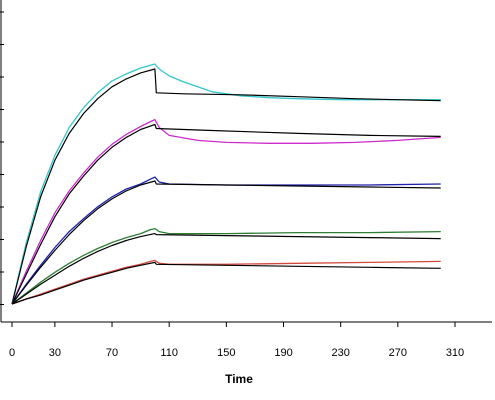  I want to click on x-tick-label: 30, so click(55, 353).